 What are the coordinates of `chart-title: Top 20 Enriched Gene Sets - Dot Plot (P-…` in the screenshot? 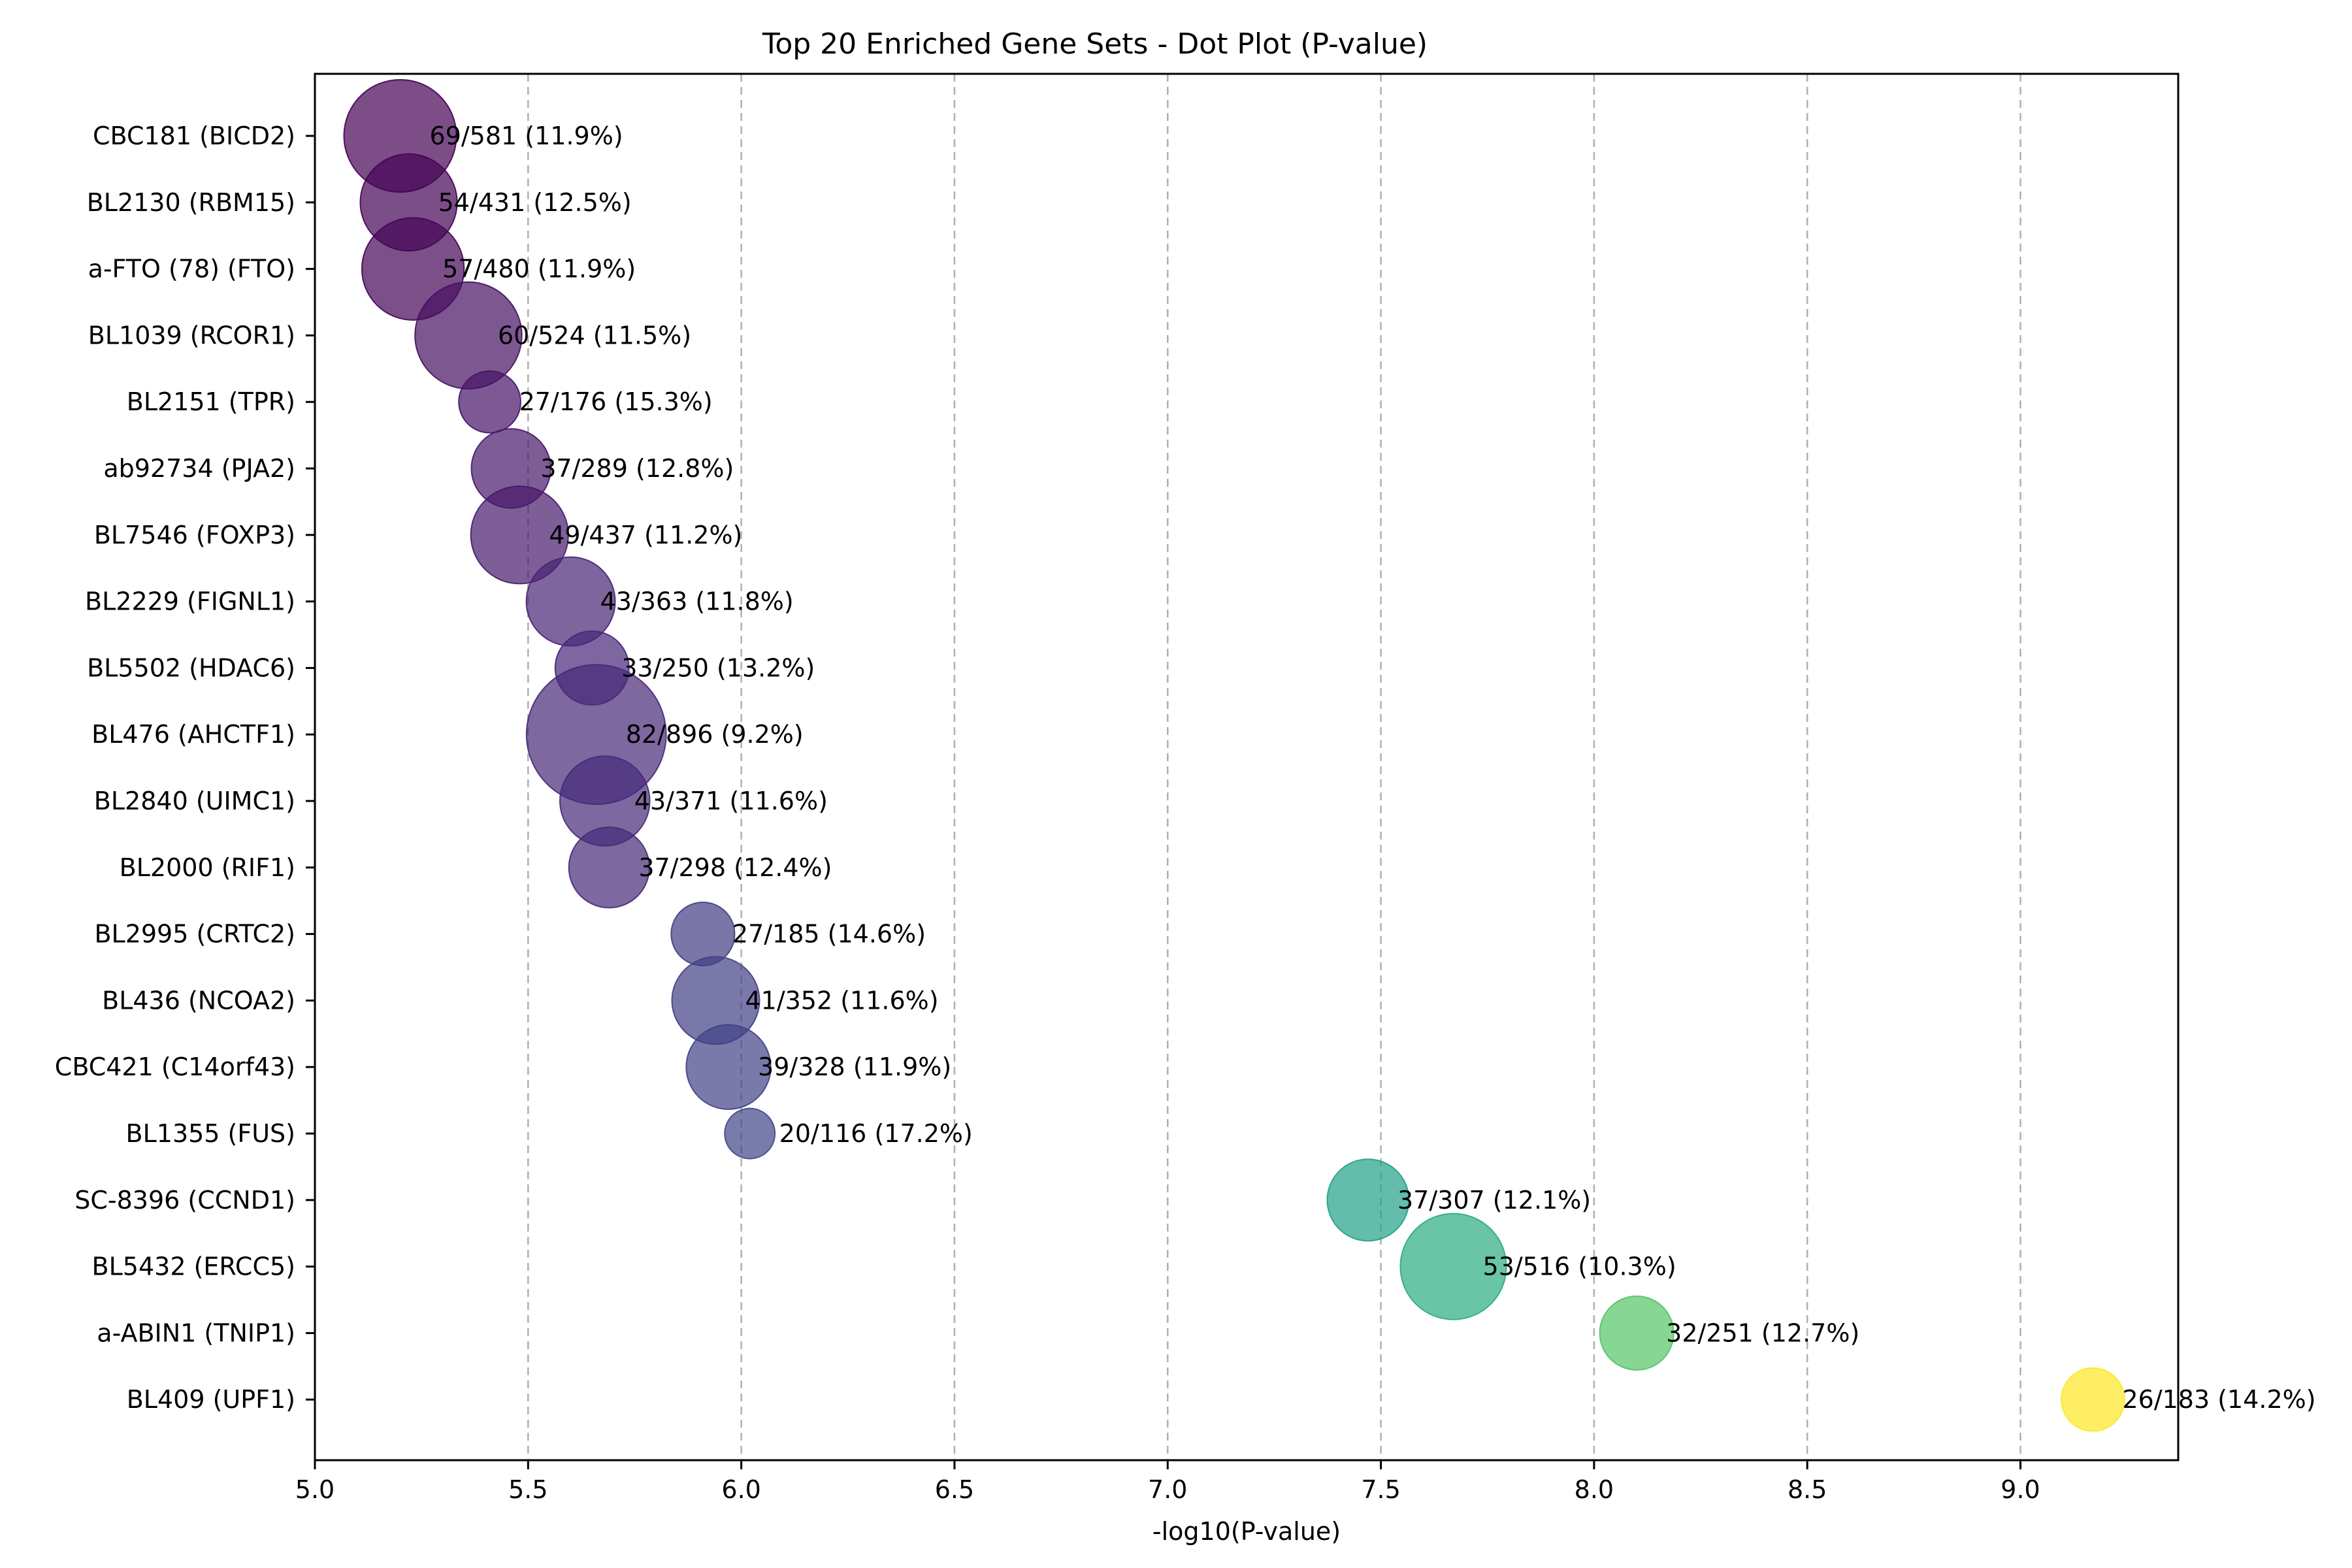 It's located at (1095, 44).